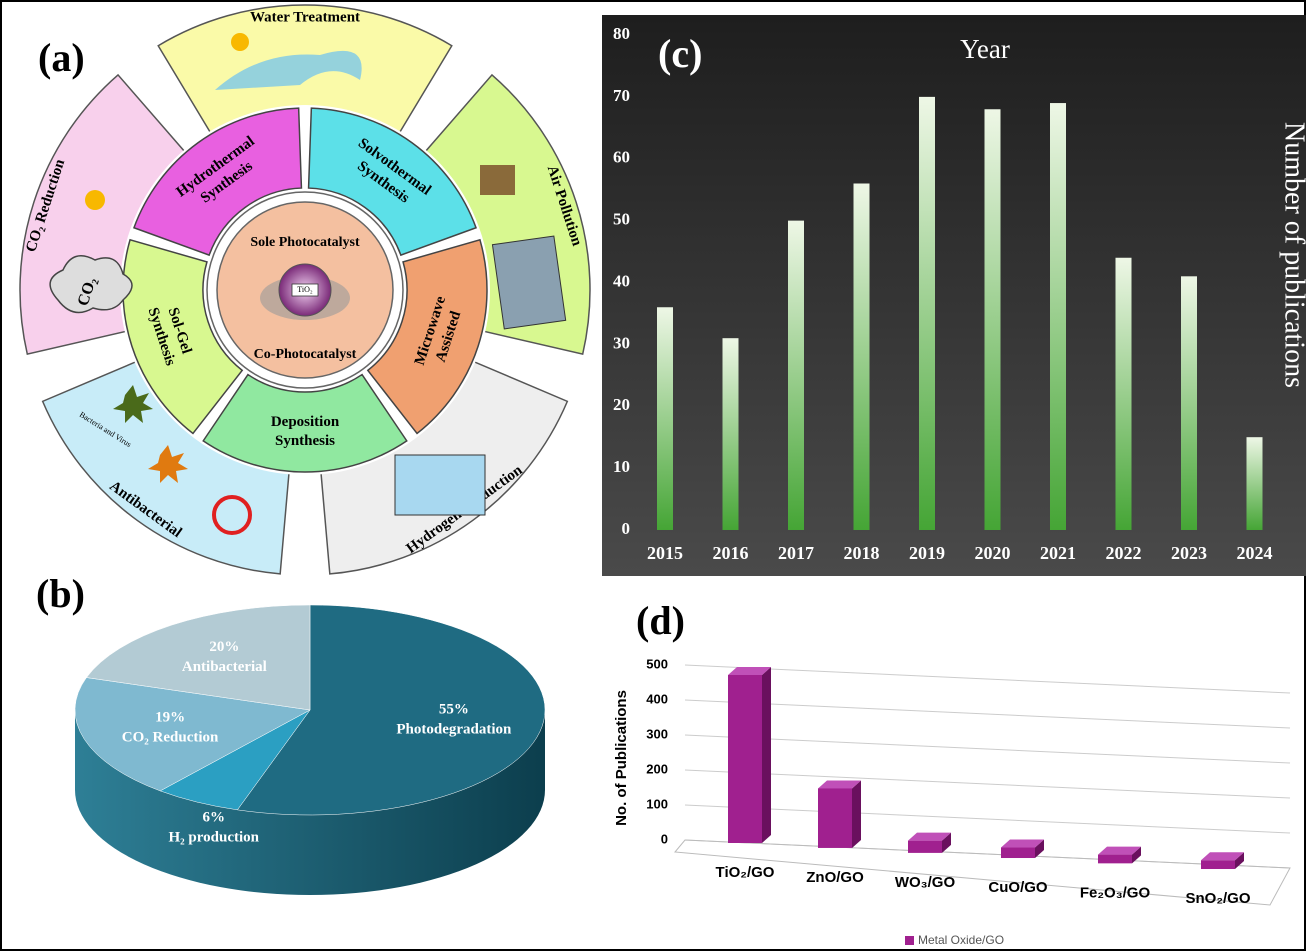 This screenshot has width=1306, height=951. What do you see at coordinates (440, 485) in the screenshot?
I see `hydrogen-tank` at bounding box center [440, 485].